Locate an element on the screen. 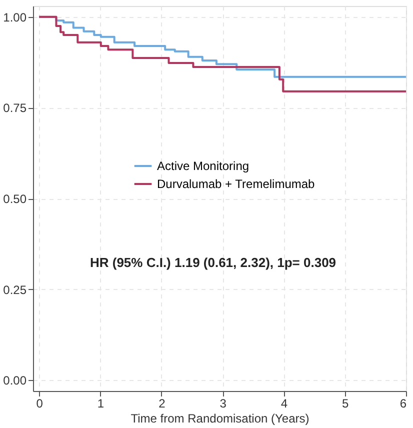 Image resolution: width=413 pixels, height=428 pixels. annotation: HR (95% C.I.) 1.19 (0.61, 2.32), 1p= 0.309 is located at coordinates (213, 262).